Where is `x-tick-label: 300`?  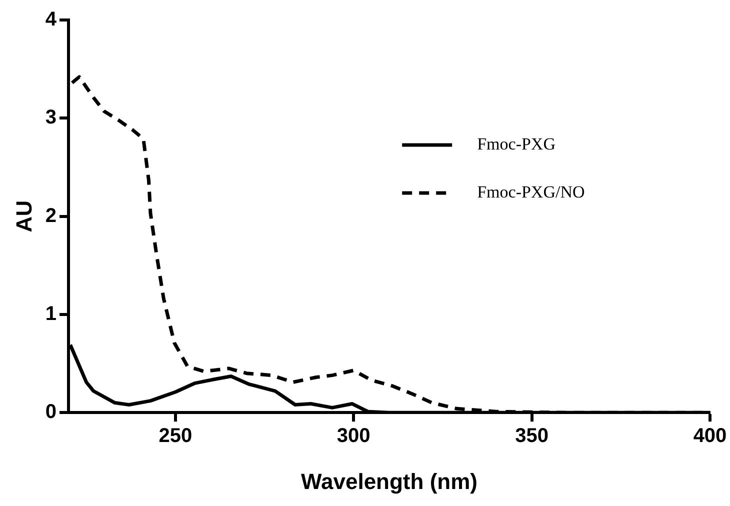 x-tick-label: 300 is located at coordinates (353, 436).